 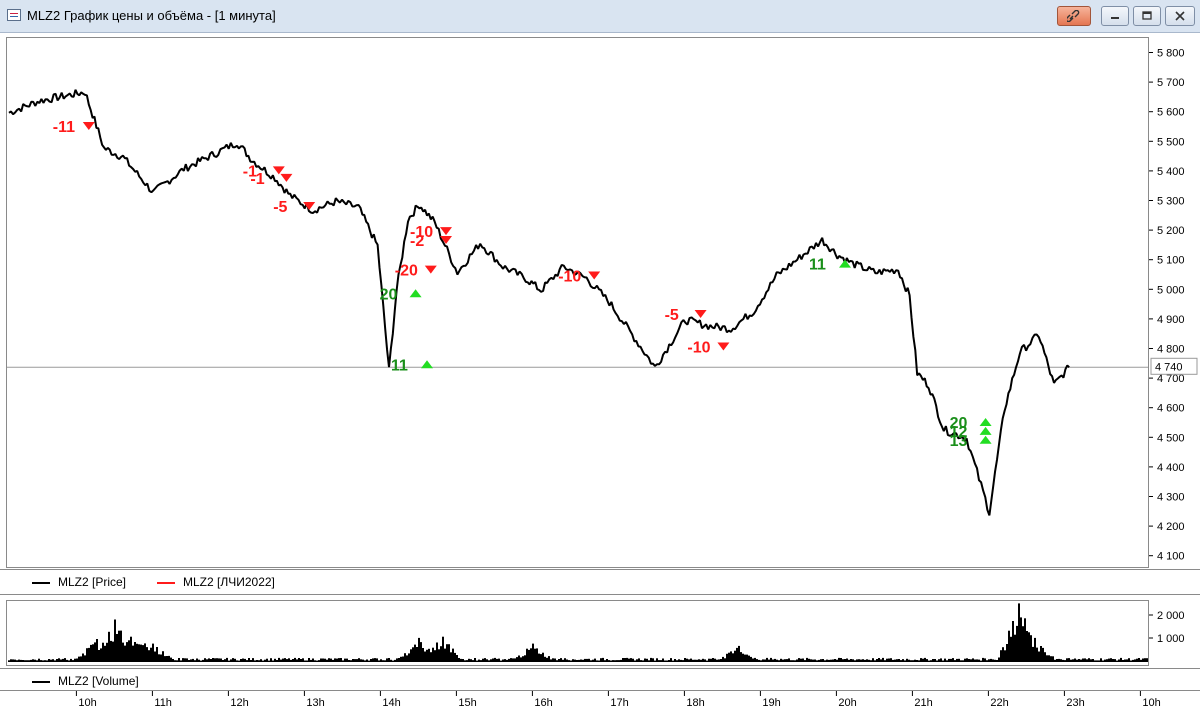 I want to click on price-tick-label: 4 600, so click(x=1171, y=409).